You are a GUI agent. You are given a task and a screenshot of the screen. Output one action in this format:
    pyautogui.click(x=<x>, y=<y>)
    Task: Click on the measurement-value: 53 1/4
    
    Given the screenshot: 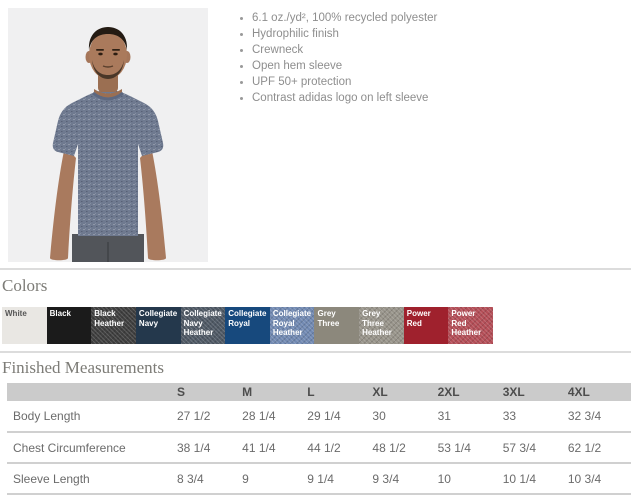 What is the action you would take?
    pyautogui.click(x=454, y=447)
    